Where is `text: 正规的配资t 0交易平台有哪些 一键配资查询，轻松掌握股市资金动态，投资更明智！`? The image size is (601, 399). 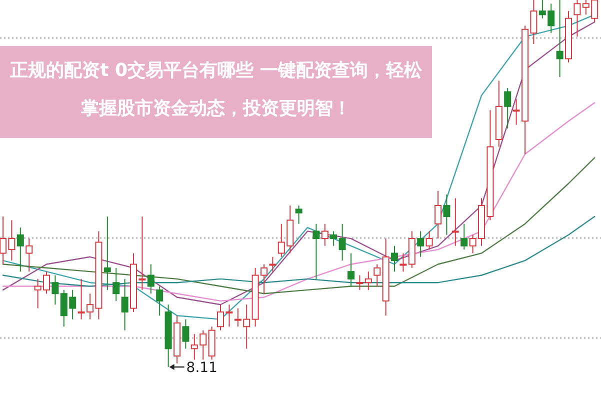 text: 正规的配资t 0交易平台有哪些 一键配资查询，轻松掌握股市资金动态，投资更明智！ is located at coordinates (216, 90).